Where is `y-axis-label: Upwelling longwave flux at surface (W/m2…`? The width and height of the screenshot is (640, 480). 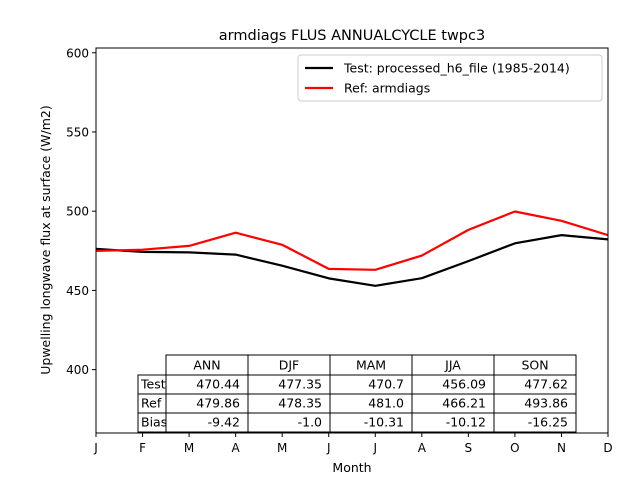
y-axis-label: Upwelling longwave flux at surface (W/m2… is located at coordinates (45, 240).